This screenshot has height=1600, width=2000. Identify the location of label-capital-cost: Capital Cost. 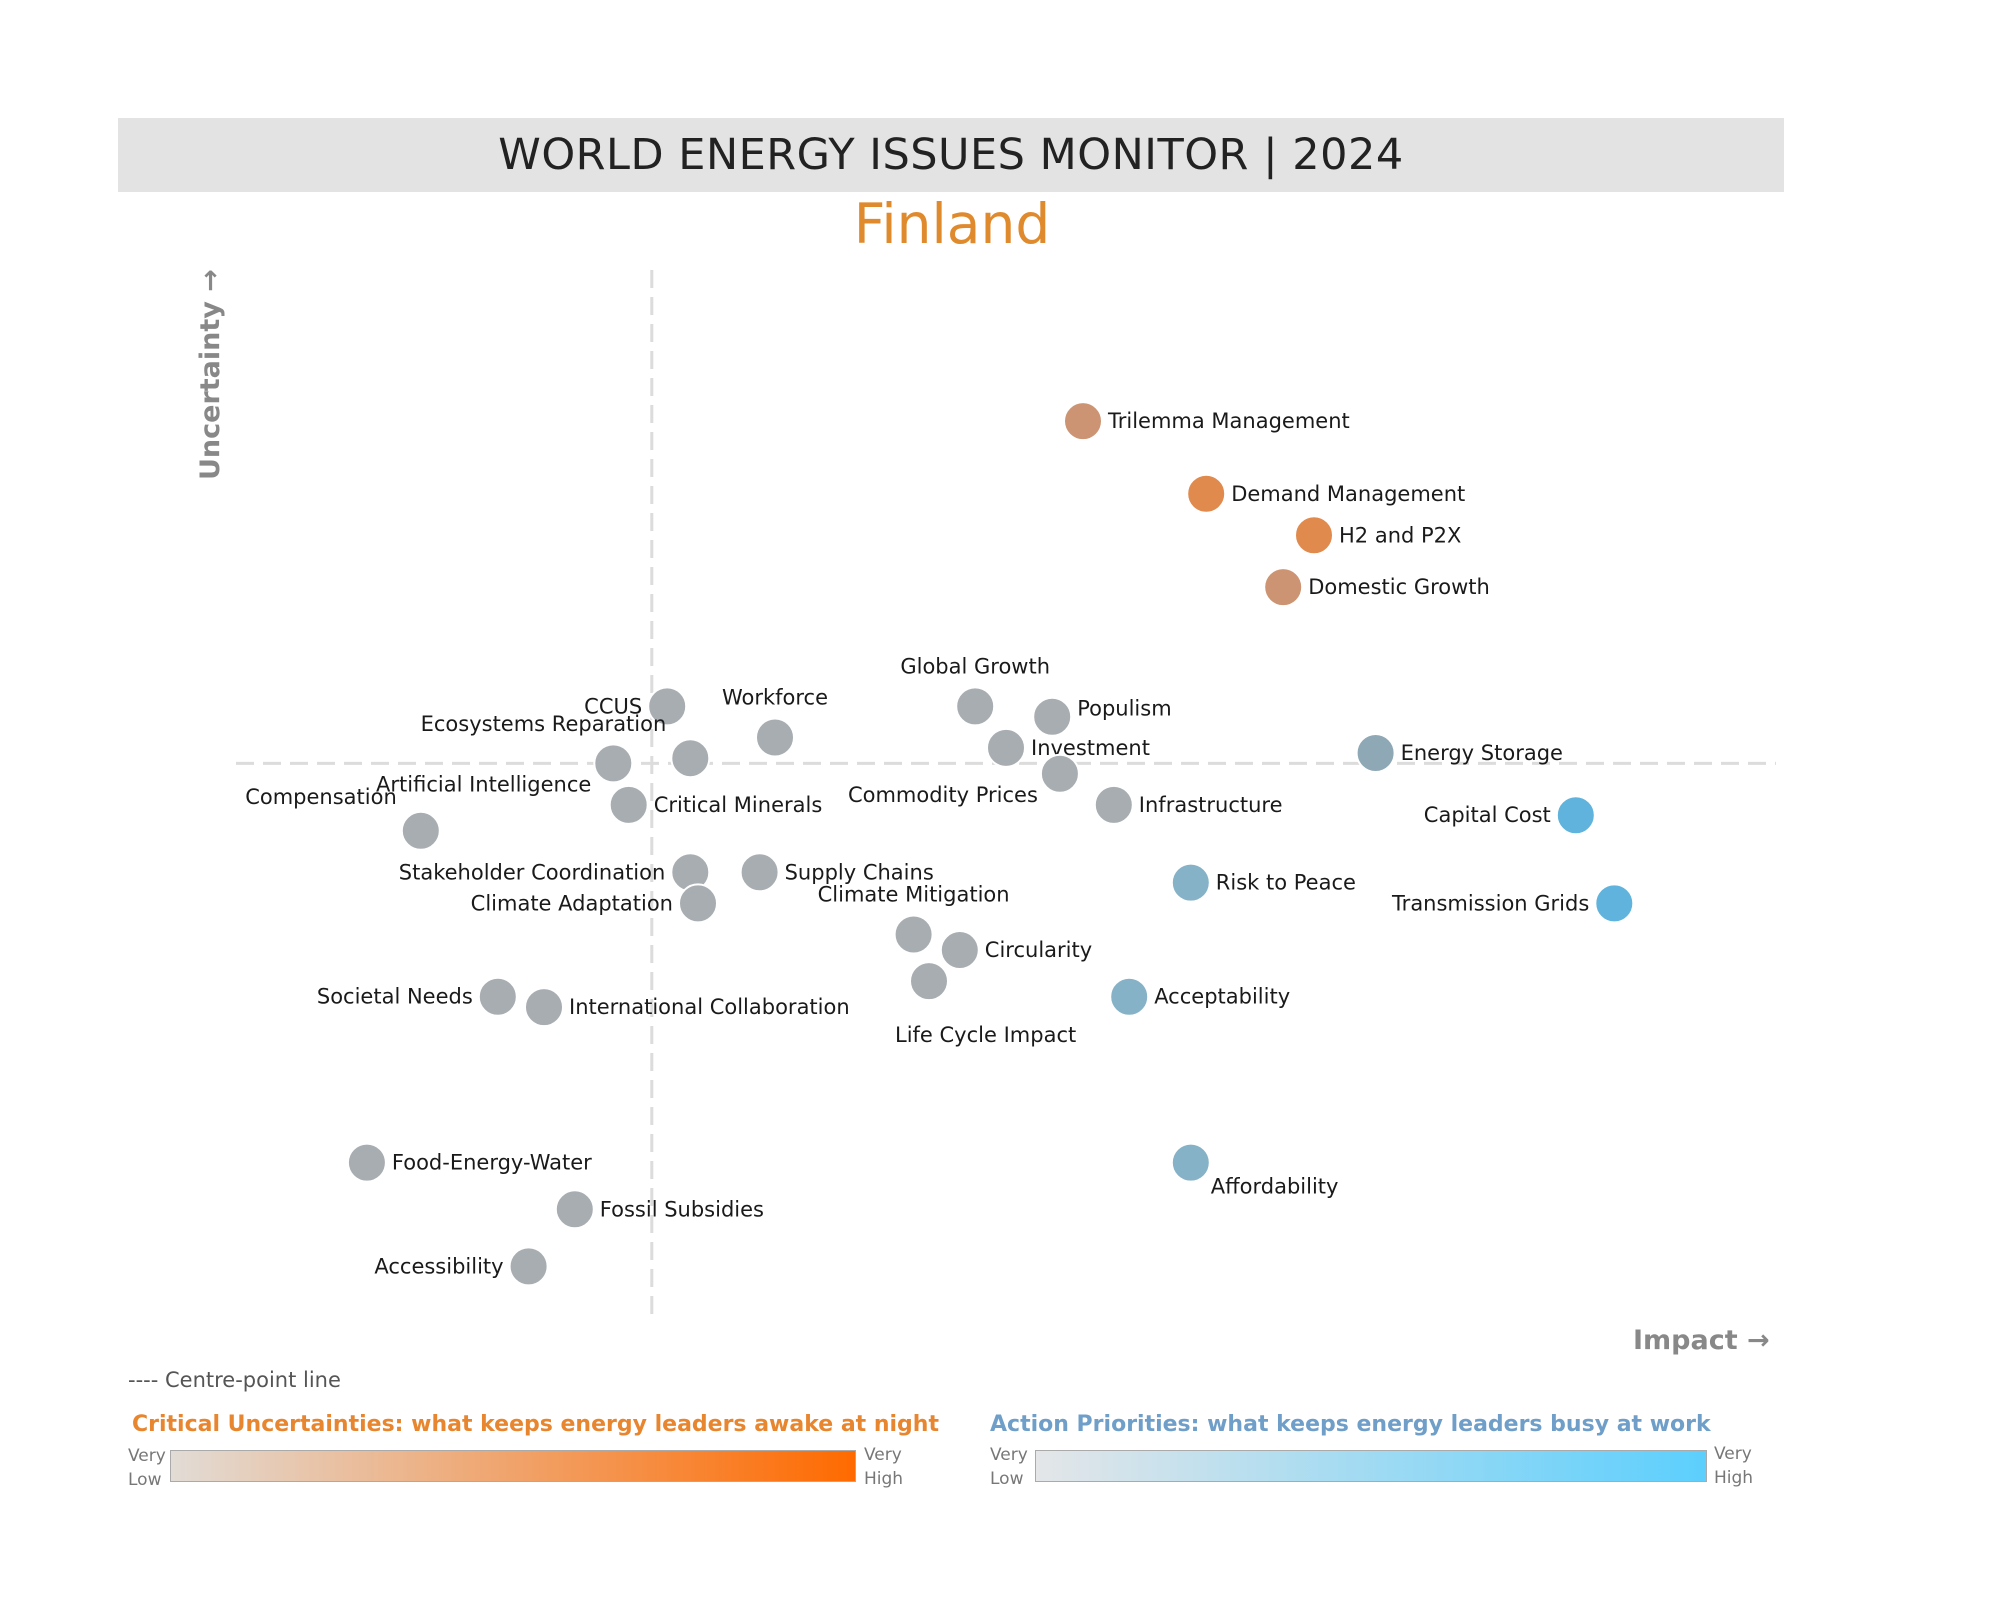
(1487, 815).